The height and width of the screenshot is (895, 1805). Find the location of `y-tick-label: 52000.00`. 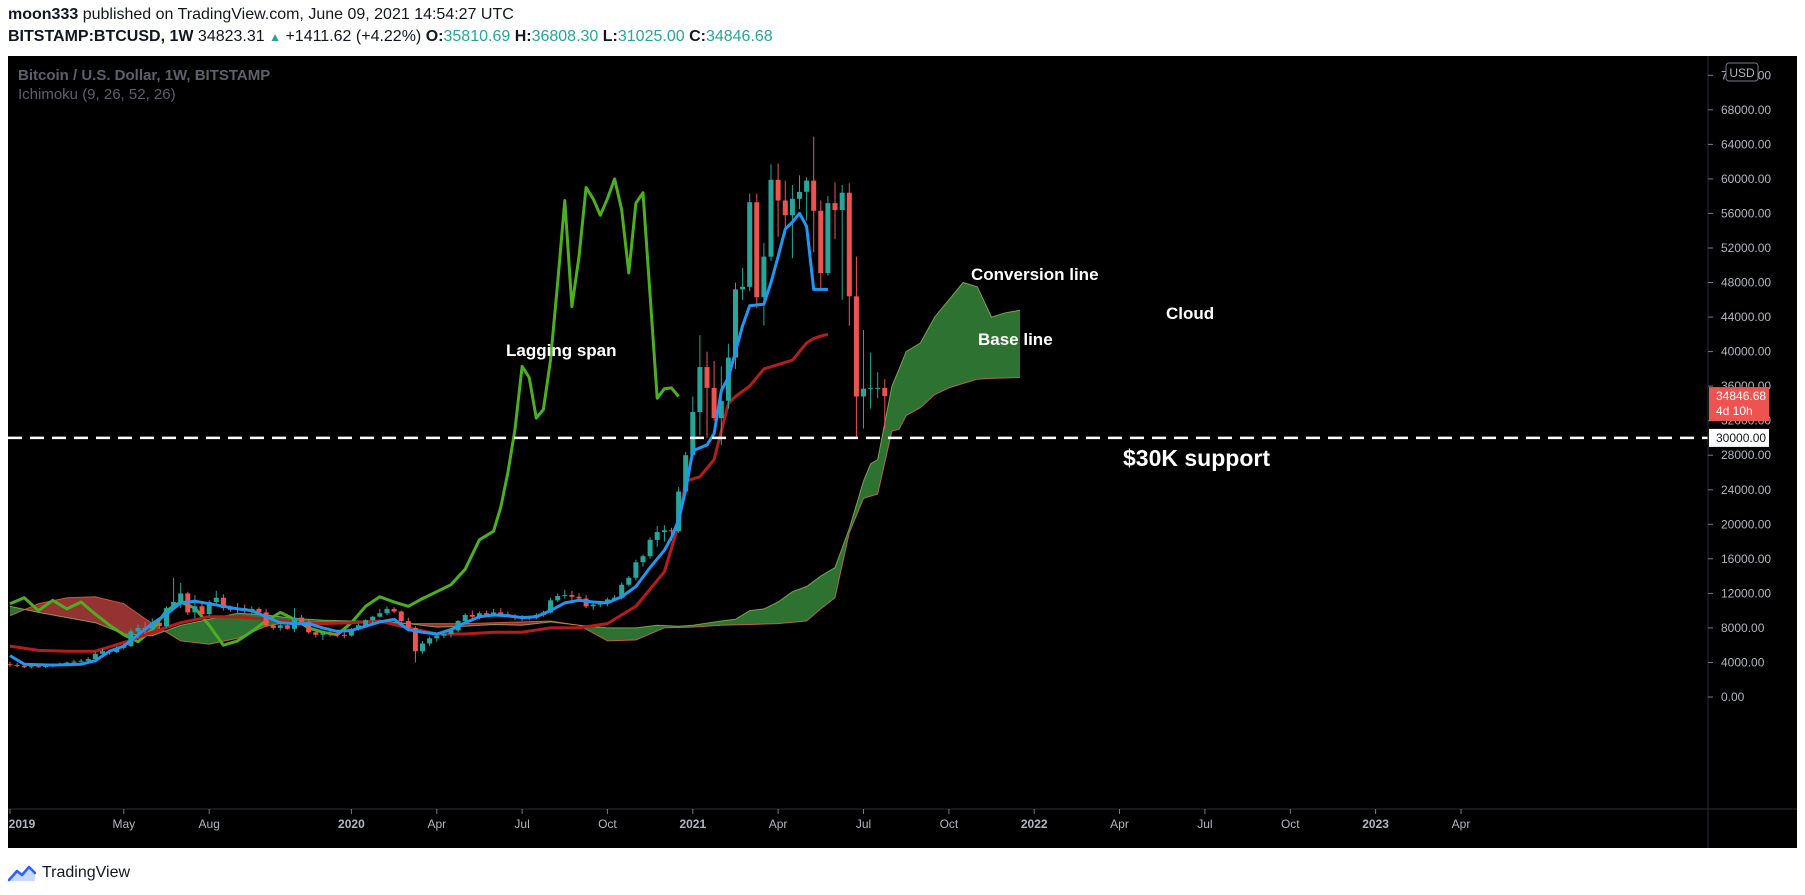

y-tick-label: 52000.00 is located at coordinates (1746, 248).